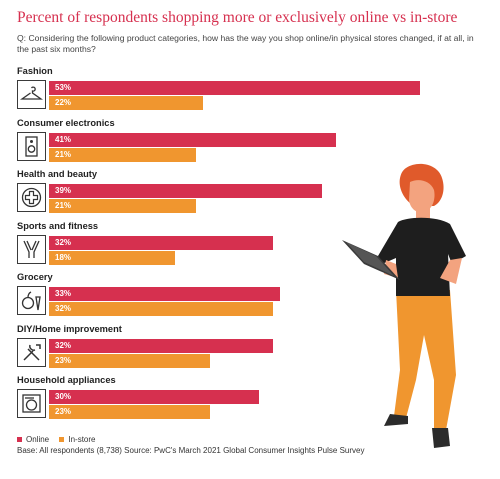 This screenshot has height=479, width=500. Describe the element at coordinates (234, 88) in the screenshot. I see `online-bar: 53%` at that location.